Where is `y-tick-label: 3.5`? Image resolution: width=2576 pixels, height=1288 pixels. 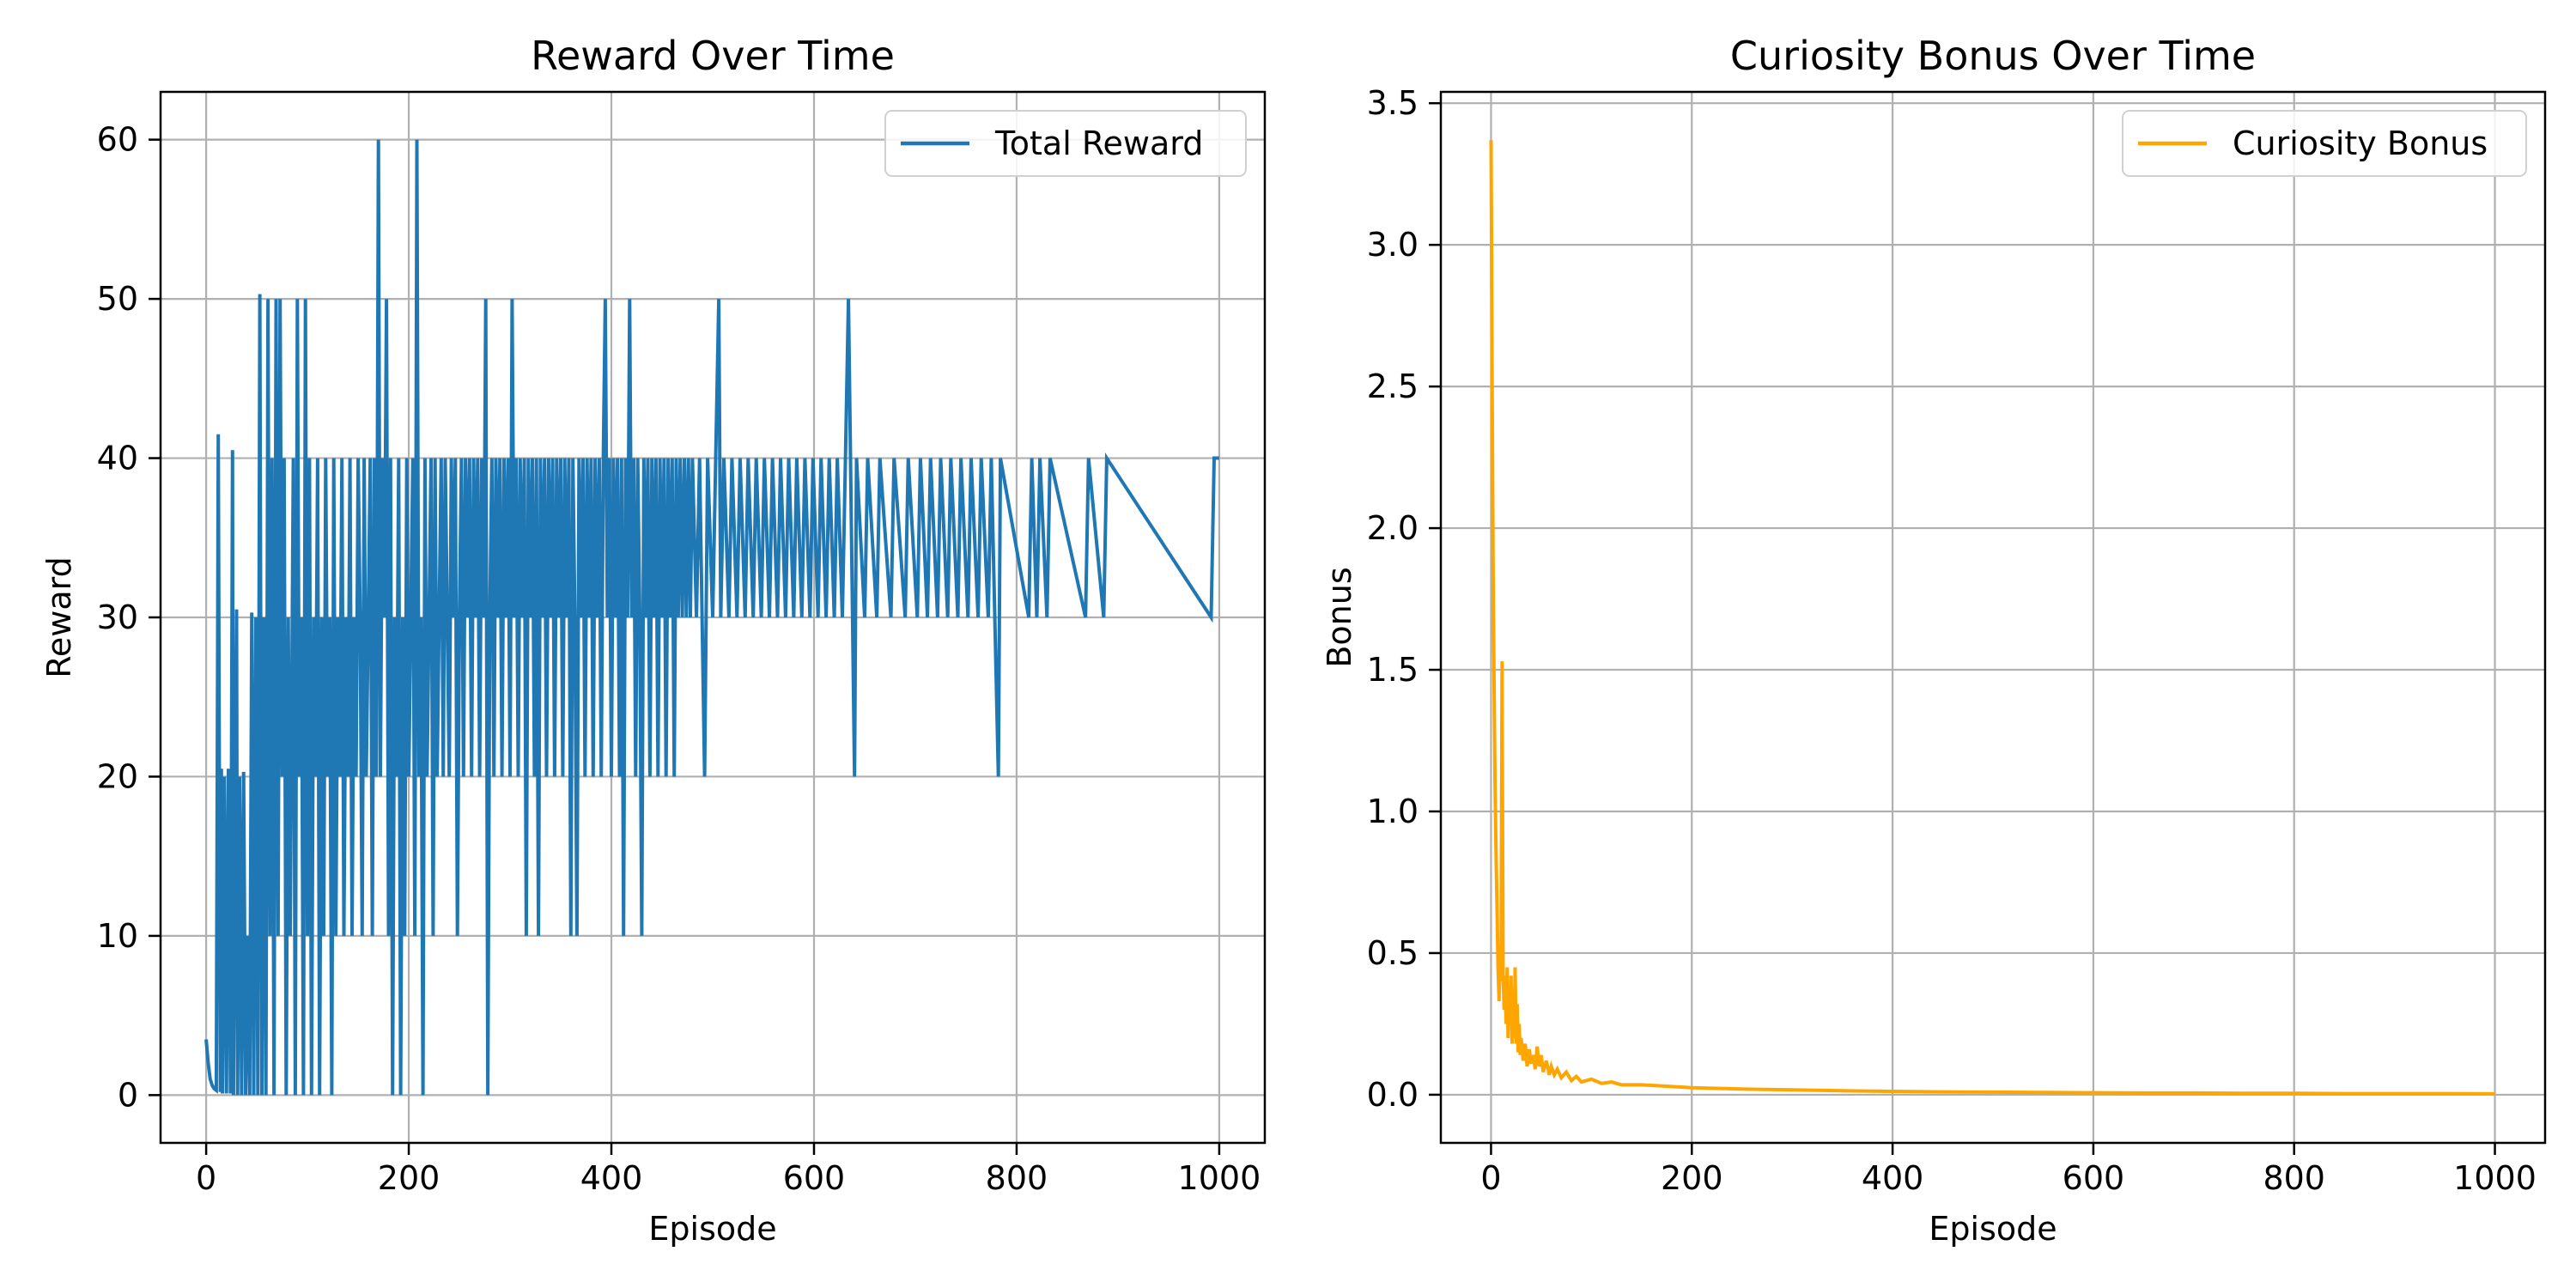
y-tick-label: 3.5 is located at coordinates (1393, 103).